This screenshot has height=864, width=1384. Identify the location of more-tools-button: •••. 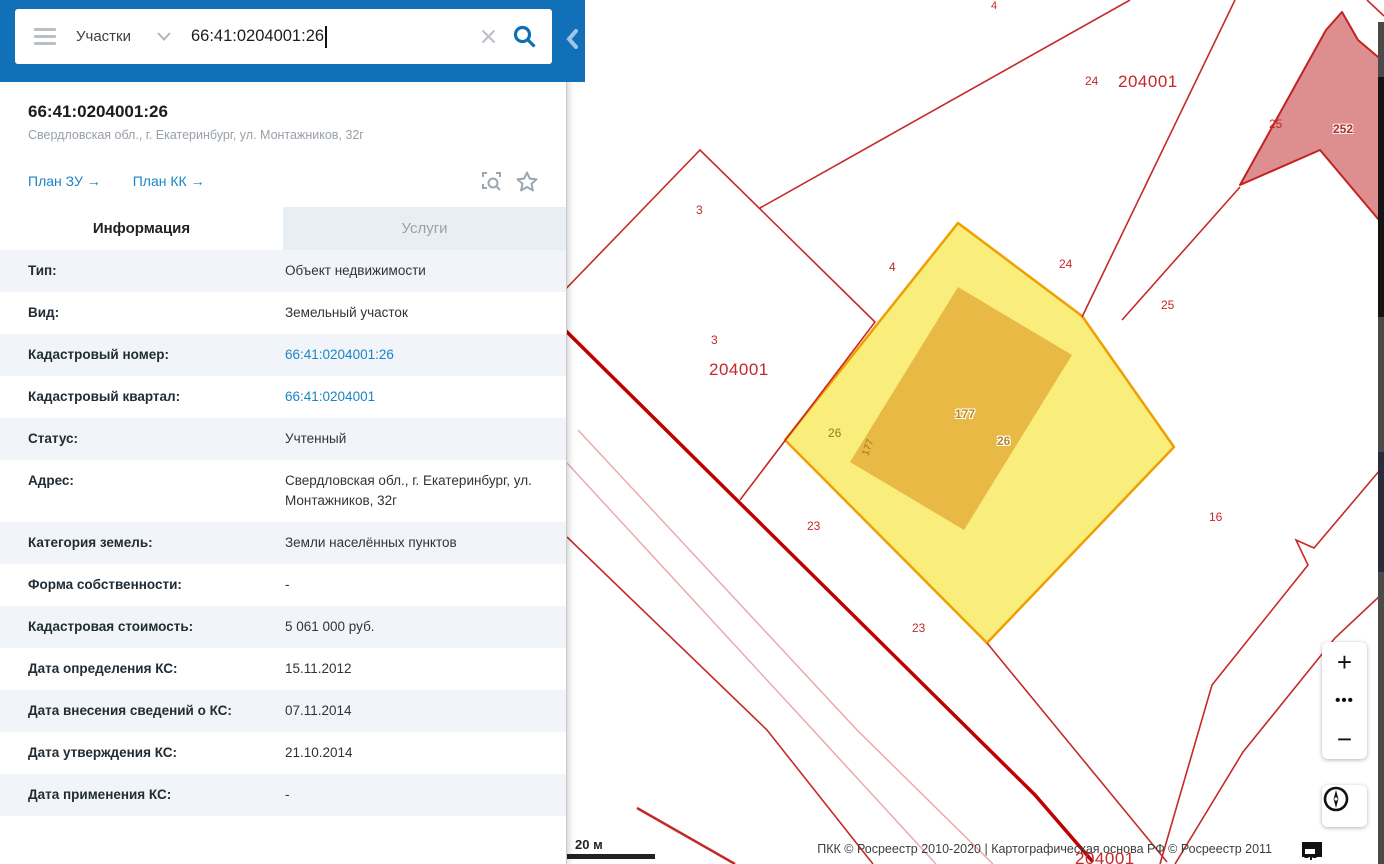
(1344, 700).